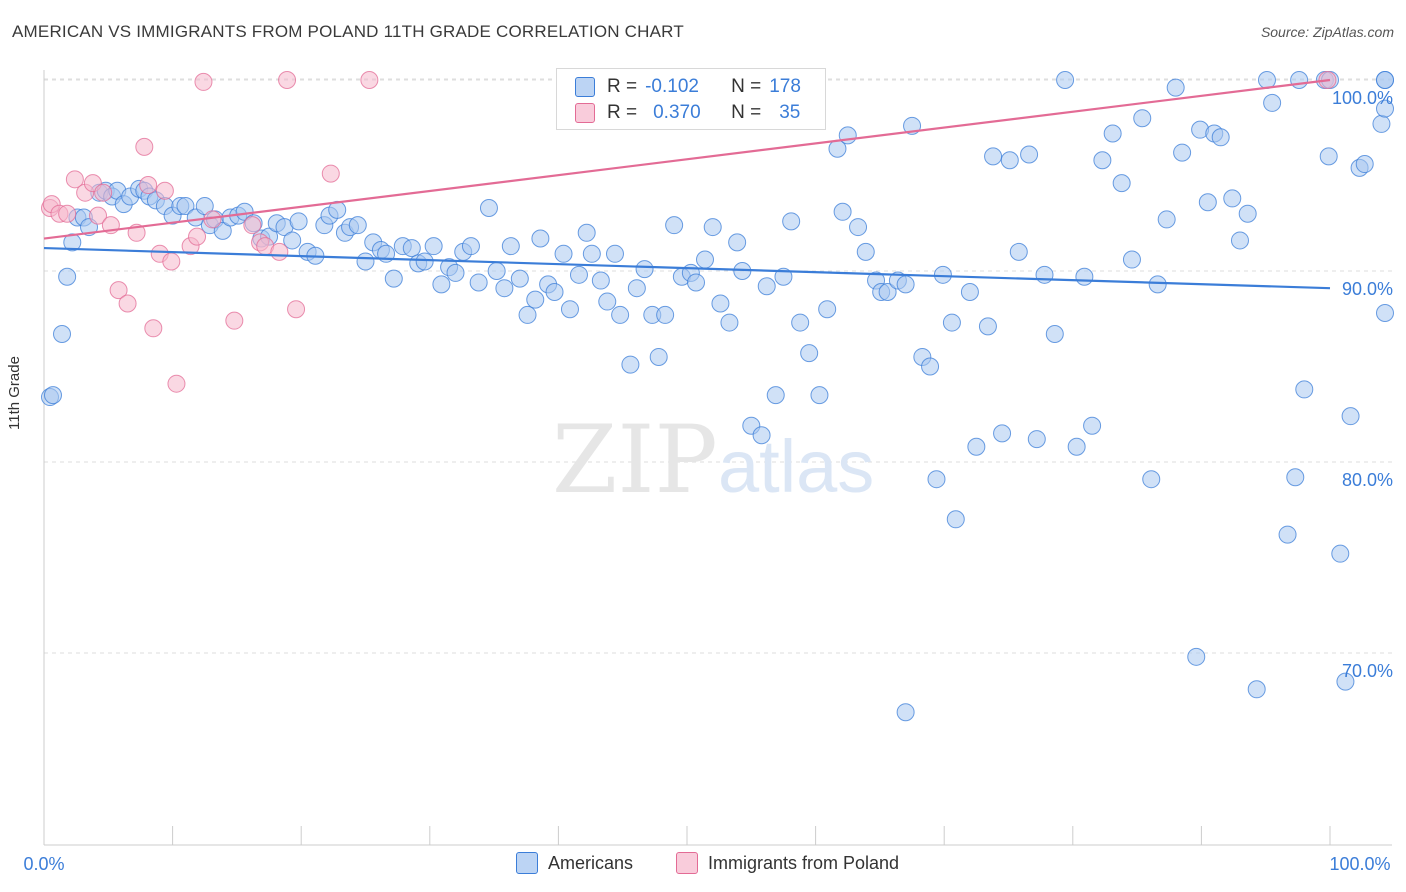  Describe the element at coordinates (1327, 32) in the screenshot. I see `chart-source: Source: ZipAtlas.com` at that location.